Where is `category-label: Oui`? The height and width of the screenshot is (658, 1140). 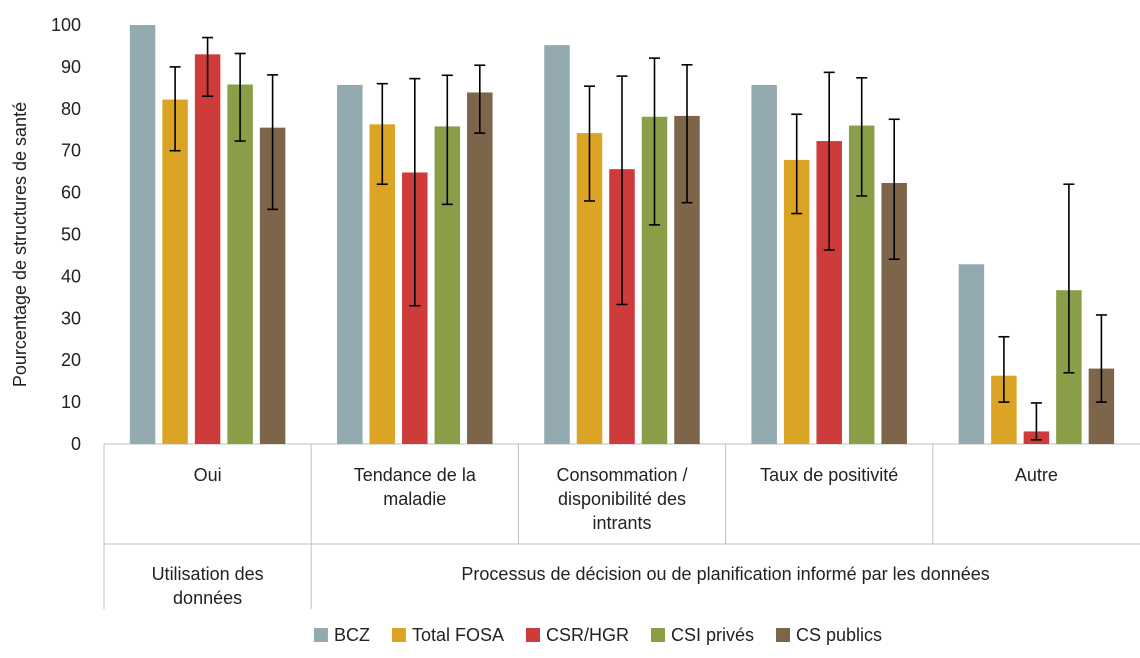
category-label: Oui is located at coordinates (208, 475).